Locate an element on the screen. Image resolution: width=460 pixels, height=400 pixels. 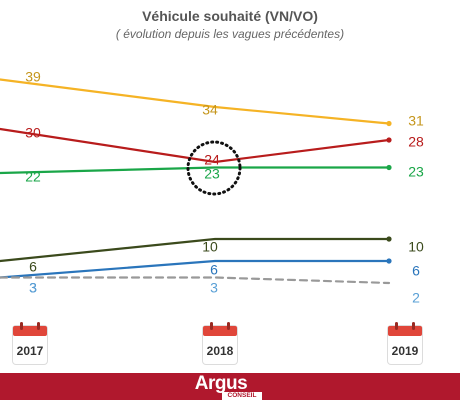
data-label: 22 is located at coordinates (33, 177).